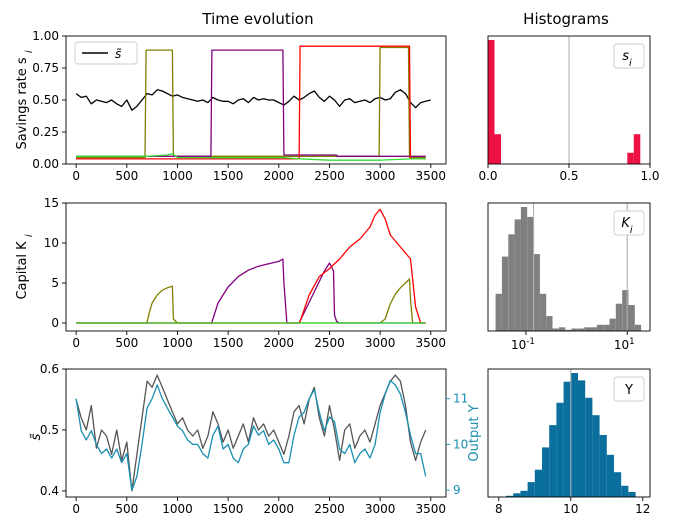 The height and width of the screenshot is (514, 675). What do you see at coordinates (36, 436) in the screenshot?
I see `output-ylabel: s̃` at bounding box center [36, 436].